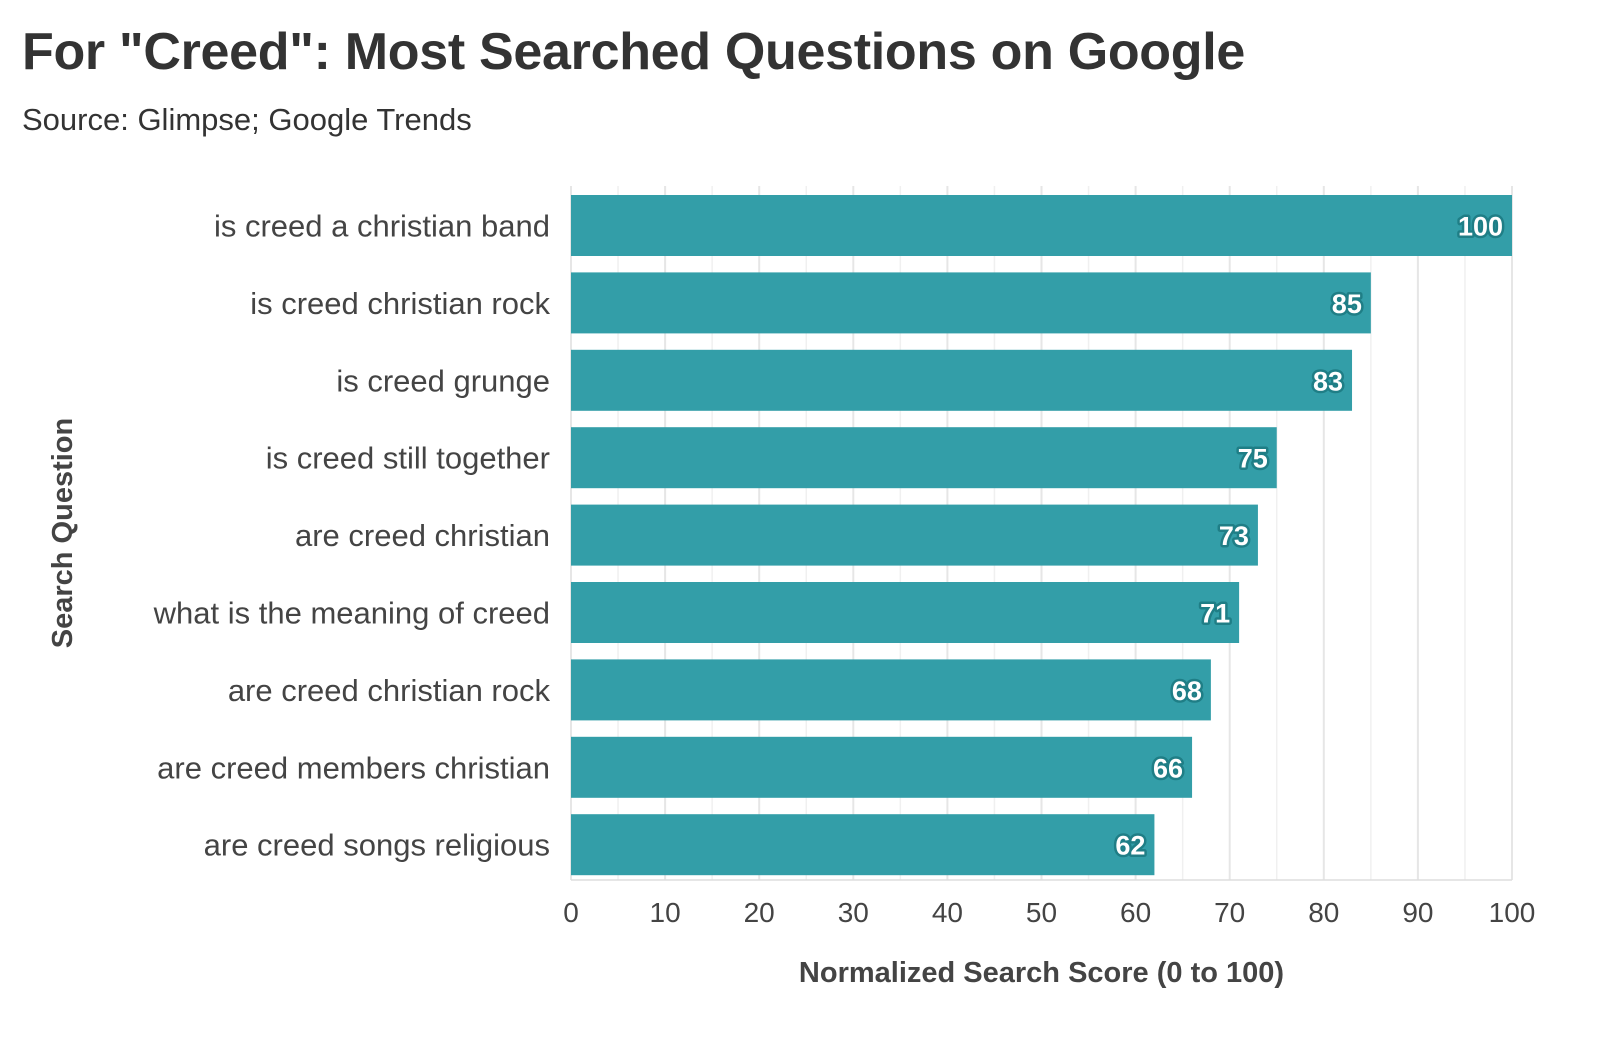  Describe the element at coordinates (1130, 846) in the screenshot. I see `data-label: 62` at that location.